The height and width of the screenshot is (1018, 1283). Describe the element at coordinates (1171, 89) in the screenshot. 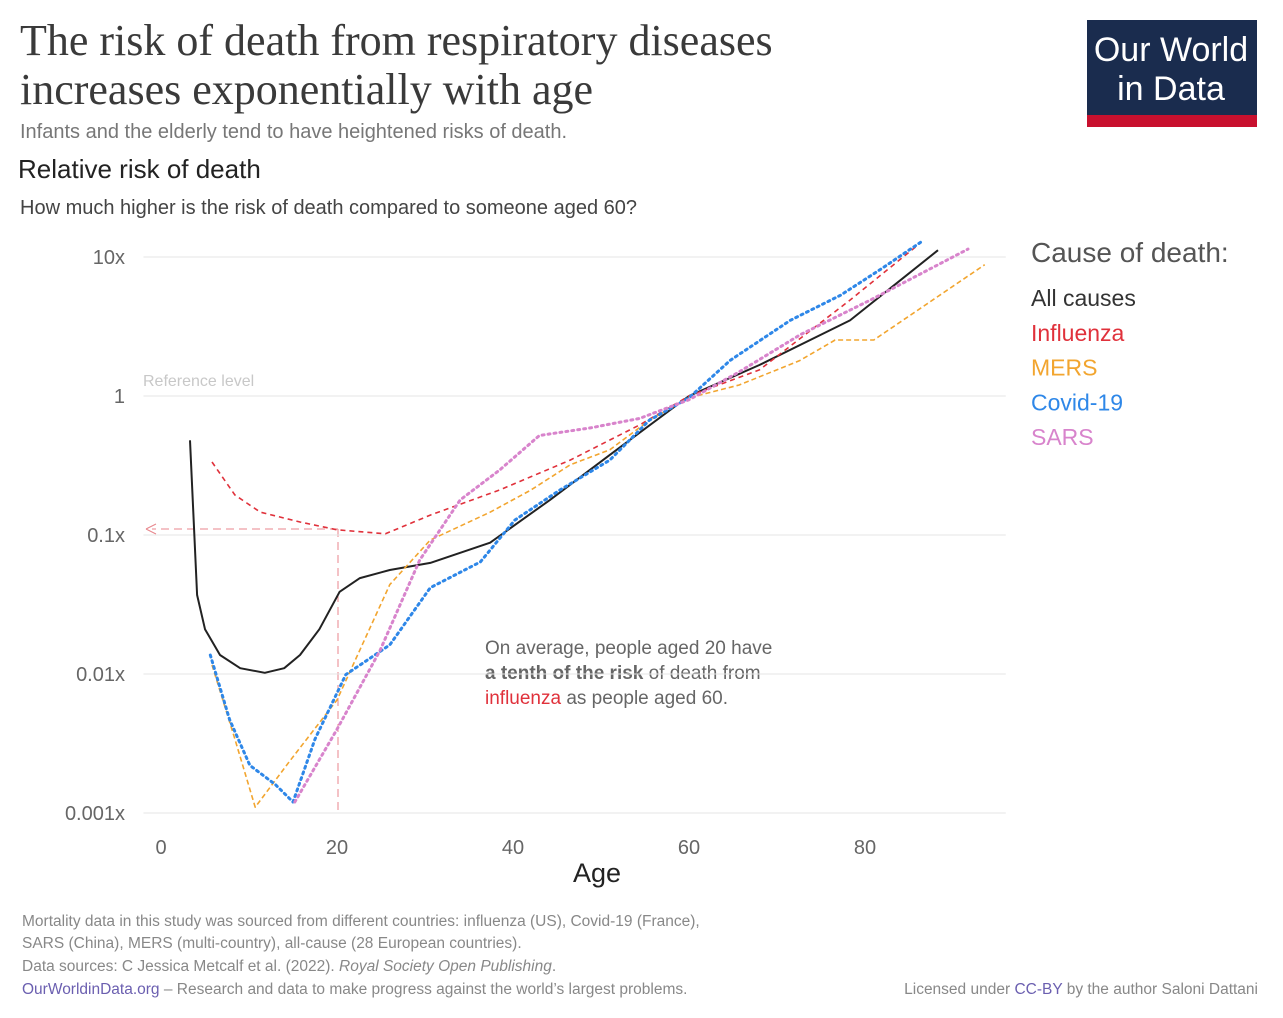

I see `logo-text: in Data` at that location.